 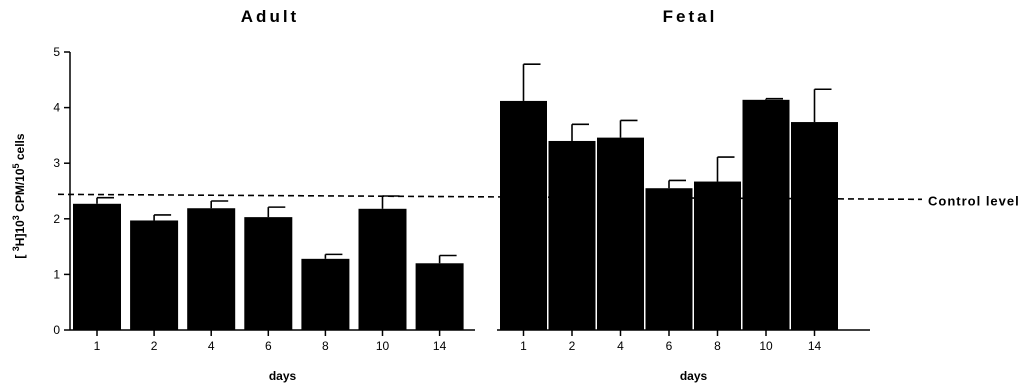 I want to click on y-tick-label: 0, so click(x=56, y=330).